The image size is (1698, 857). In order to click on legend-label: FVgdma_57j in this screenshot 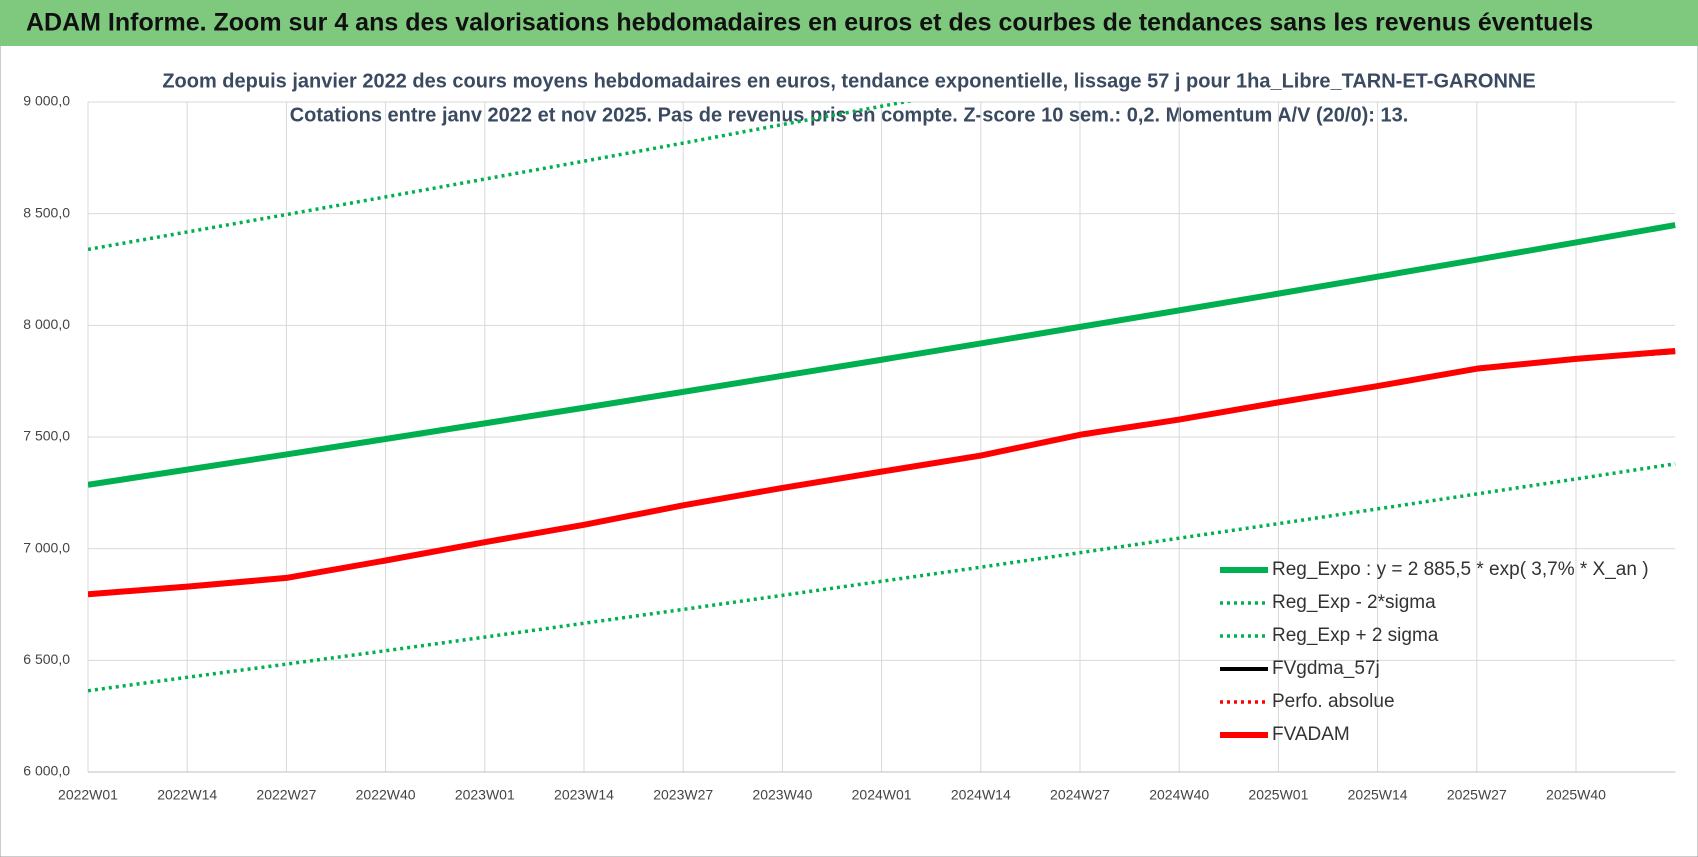, I will do `click(1326, 668)`.